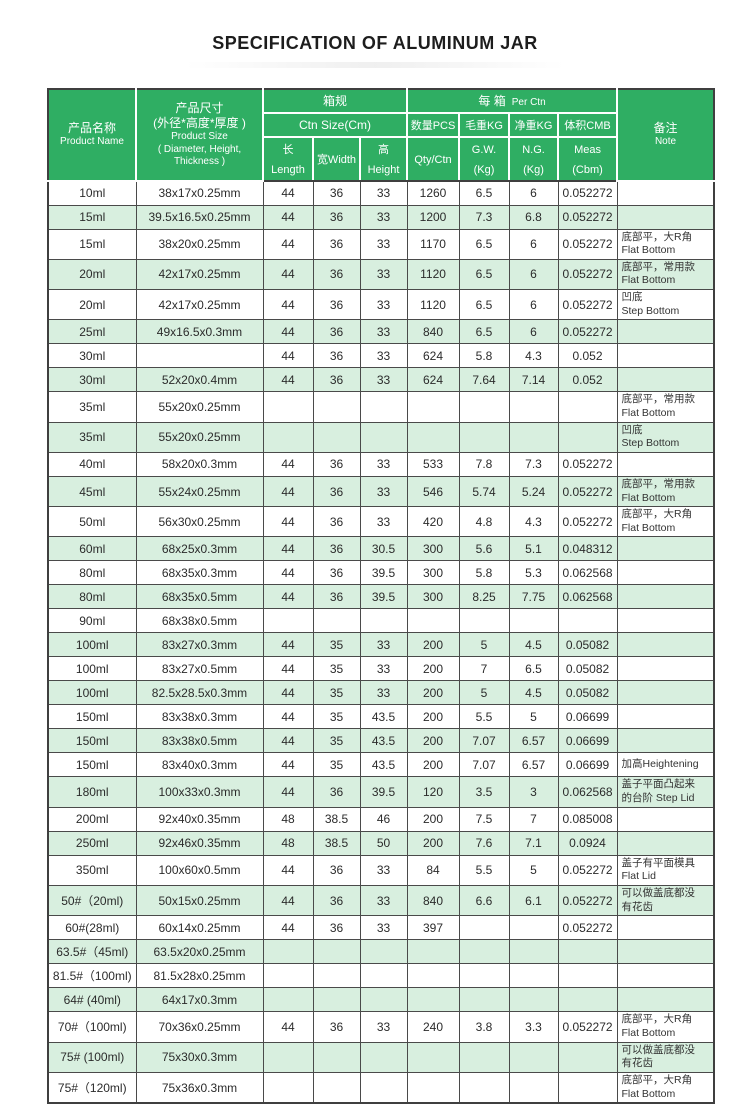 The width and height of the screenshot is (750, 1104). Describe the element at coordinates (92, 244) in the screenshot. I see `cell-product-name: 15ml` at that location.